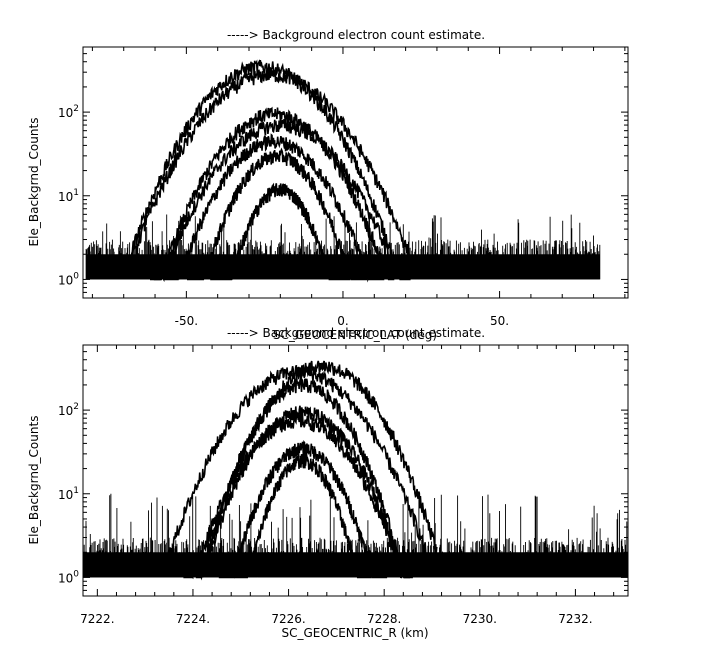 Image resolution: width=724 pixels, height=656 pixels. What do you see at coordinates (575, 619) in the screenshot?
I see `x-tick-label: 7232.` at bounding box center [575, 619].